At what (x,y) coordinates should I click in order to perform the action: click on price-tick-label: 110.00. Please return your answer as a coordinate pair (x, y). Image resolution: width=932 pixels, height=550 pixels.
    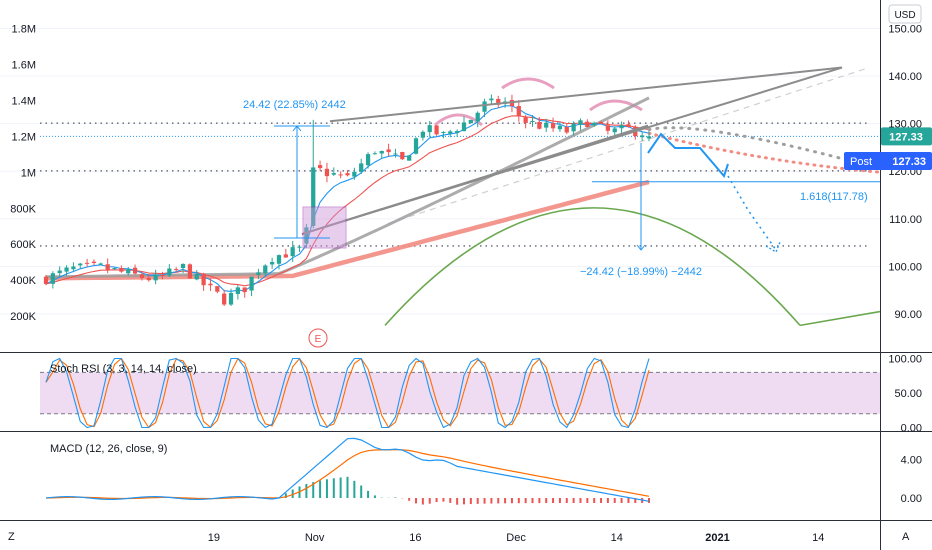
    Looking at the image, I should click on (905, 220).